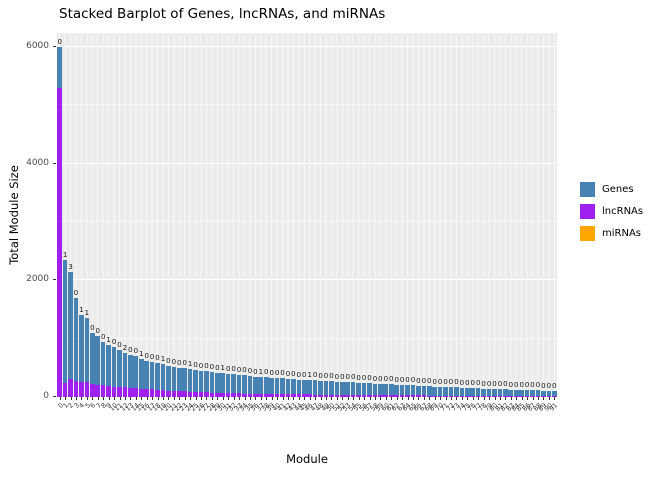  I want to click on y-tick-mark, so click(54, 280).